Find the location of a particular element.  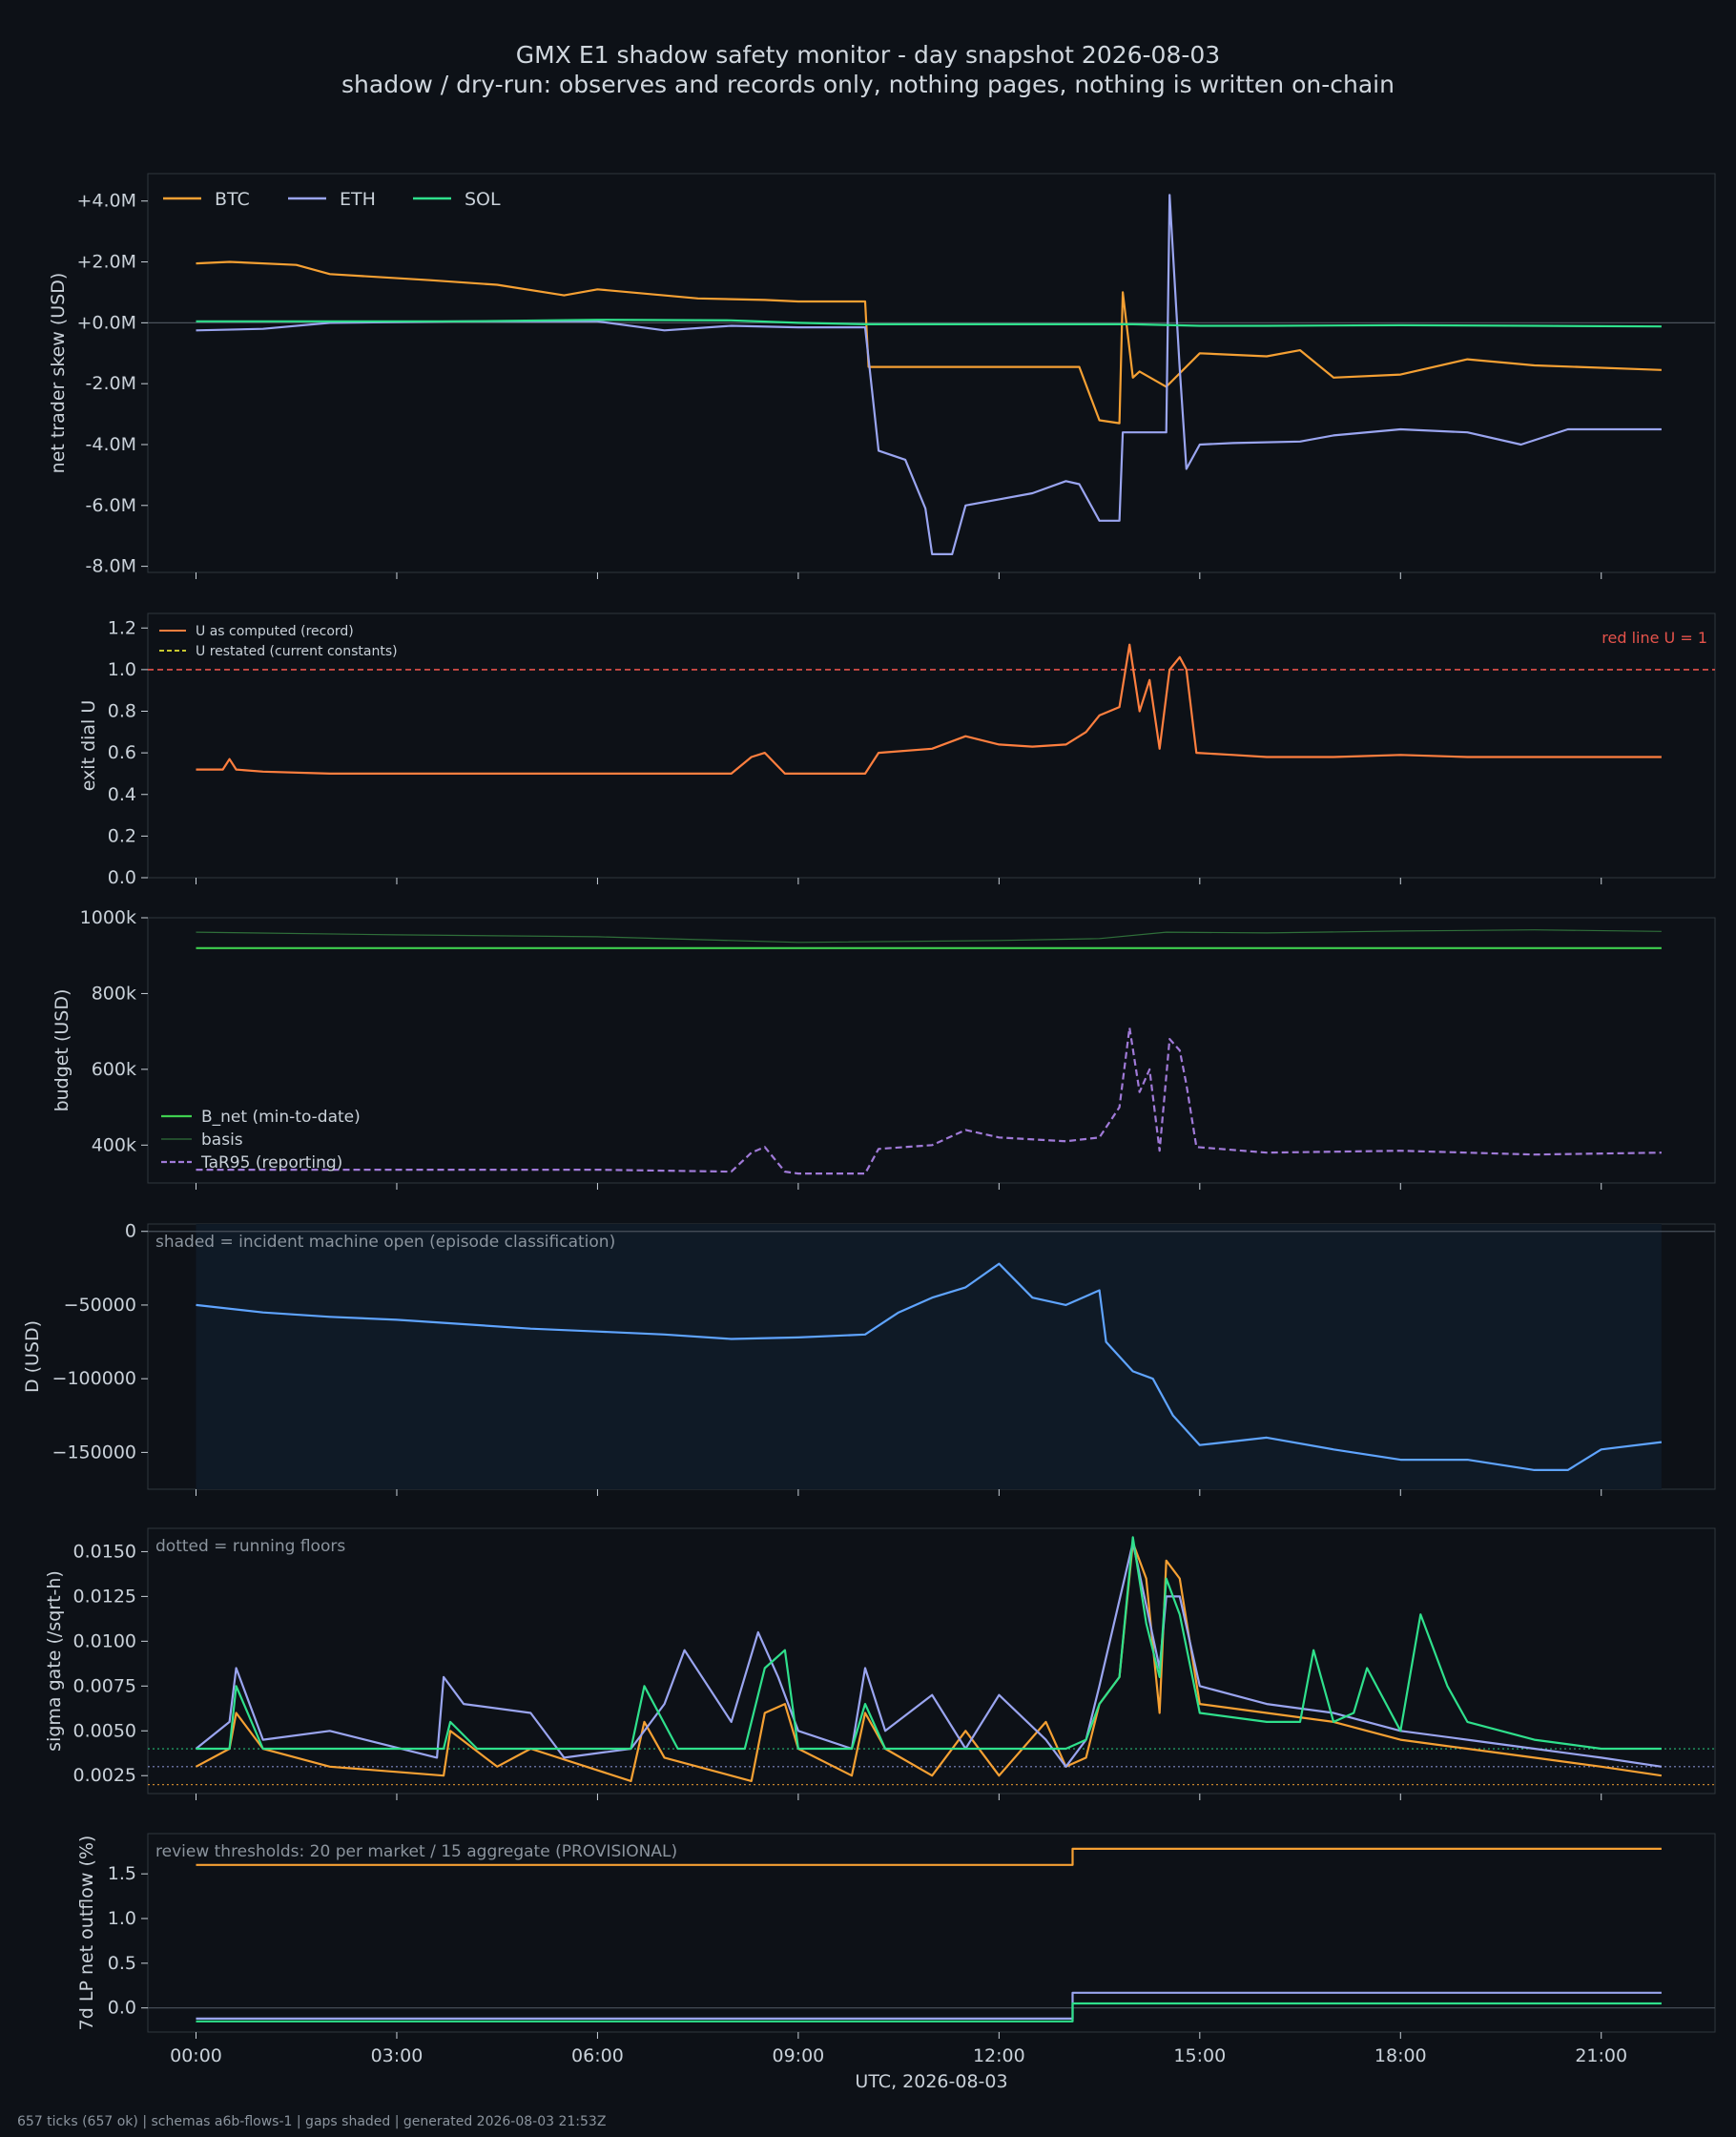

y-tick-label: −100000 is located at coordinates (94, 1378).